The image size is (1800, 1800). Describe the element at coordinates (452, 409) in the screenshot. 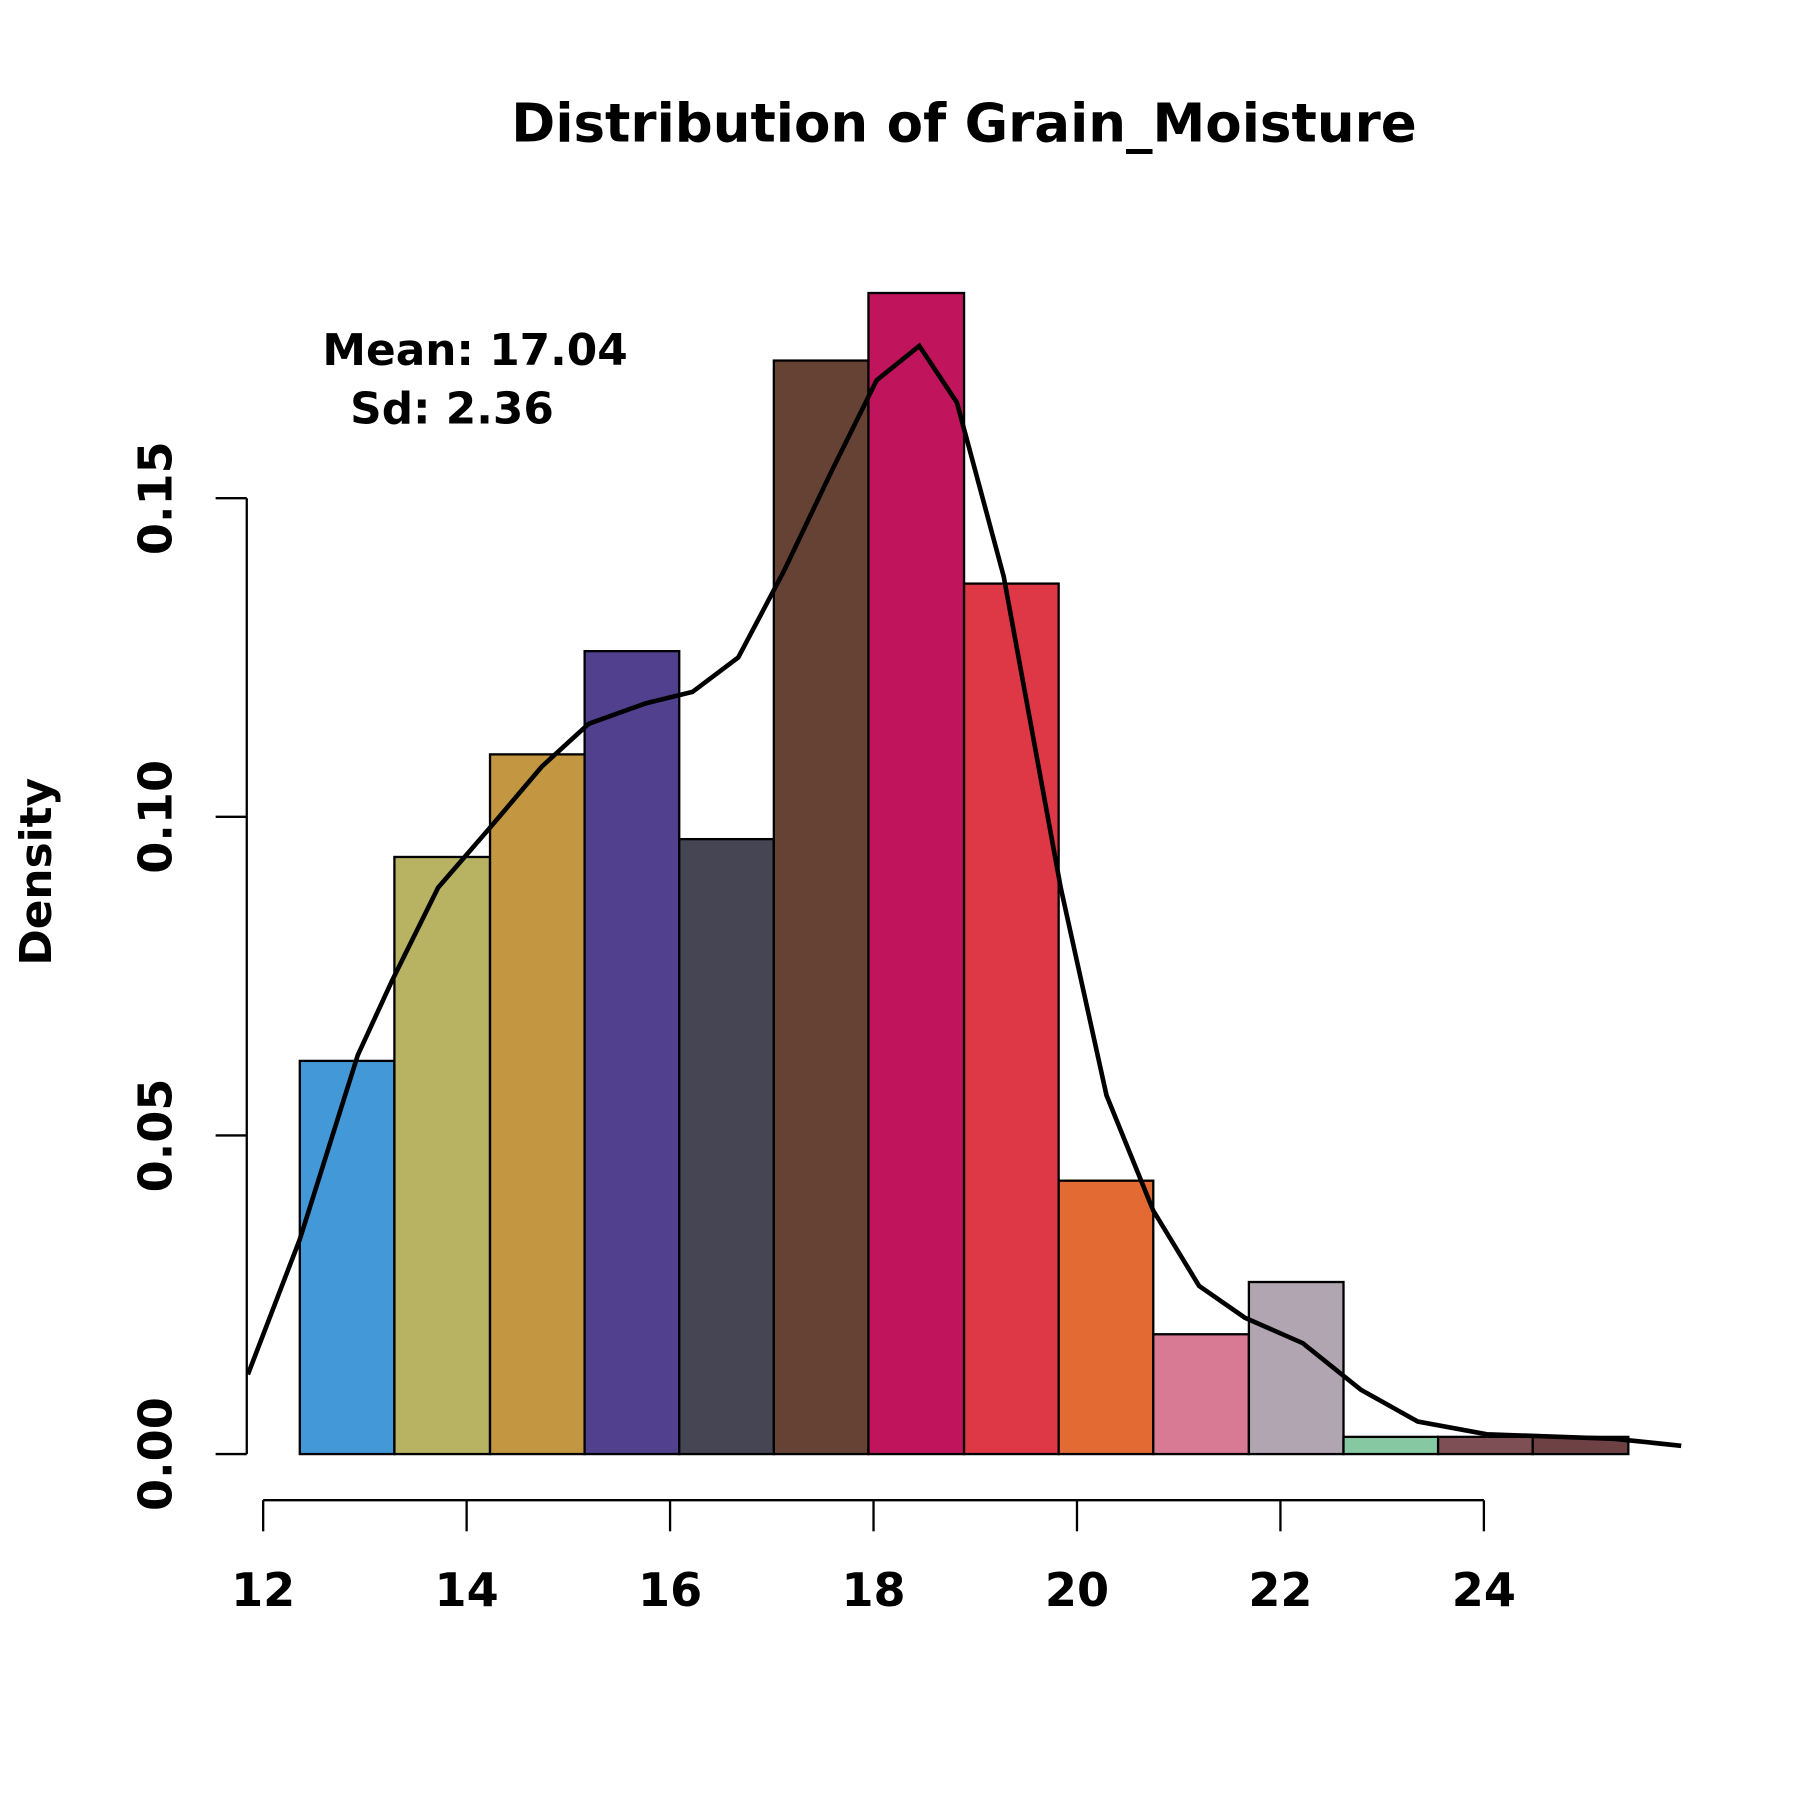

I see `annotation: Sd: 2.36` at that location.